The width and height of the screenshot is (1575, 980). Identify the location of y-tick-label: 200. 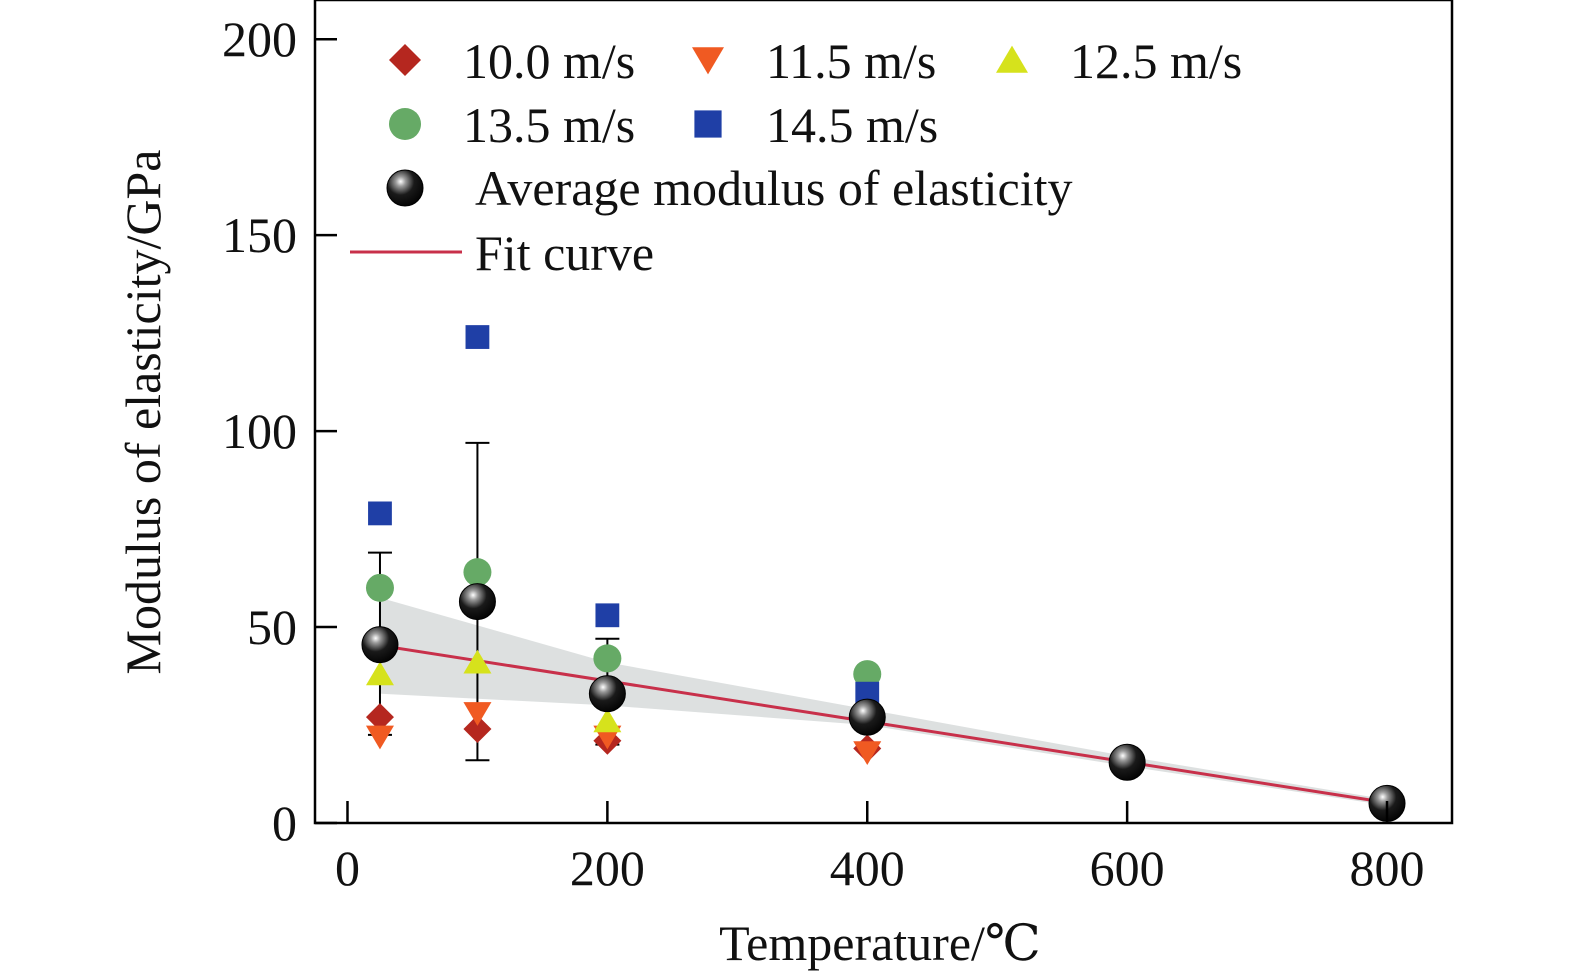
(259, 39).